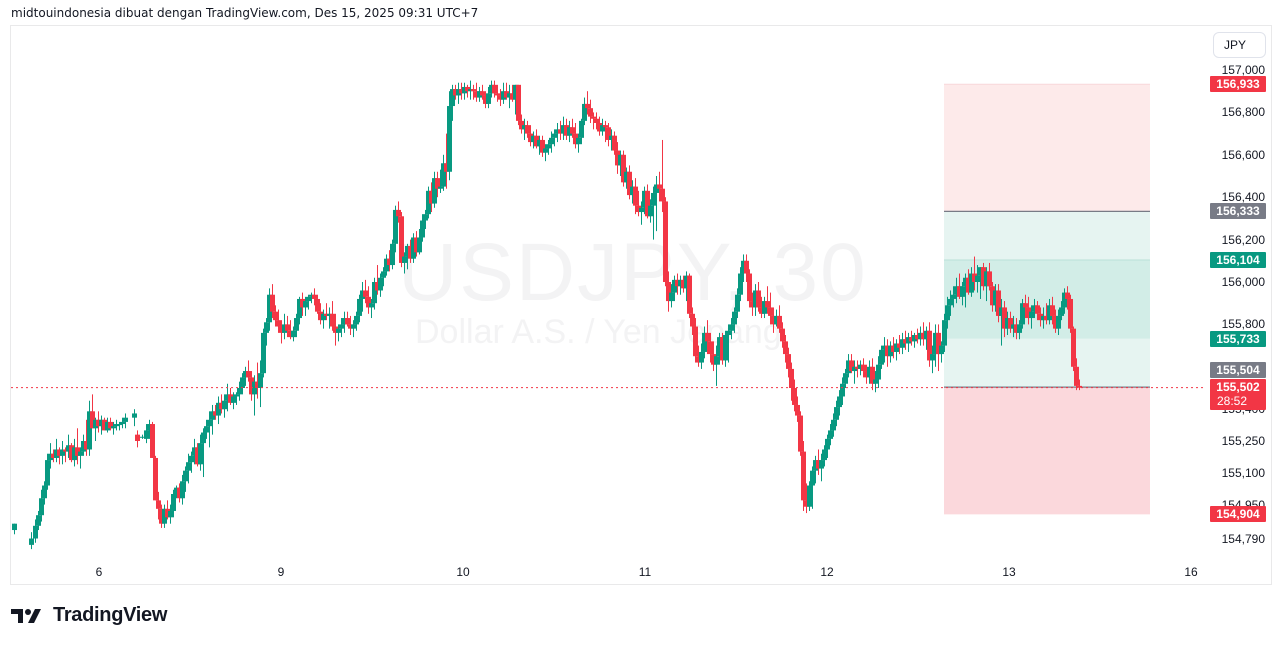  What do you see at coordinates (26, 615) in the screenshot?
I see `tradingview-logo-icon` at bounding box center [26, 615].